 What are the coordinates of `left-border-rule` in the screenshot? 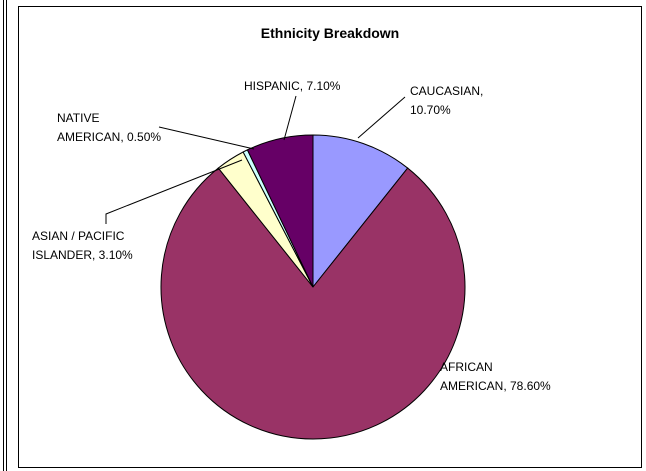 It's located at (5, 235).